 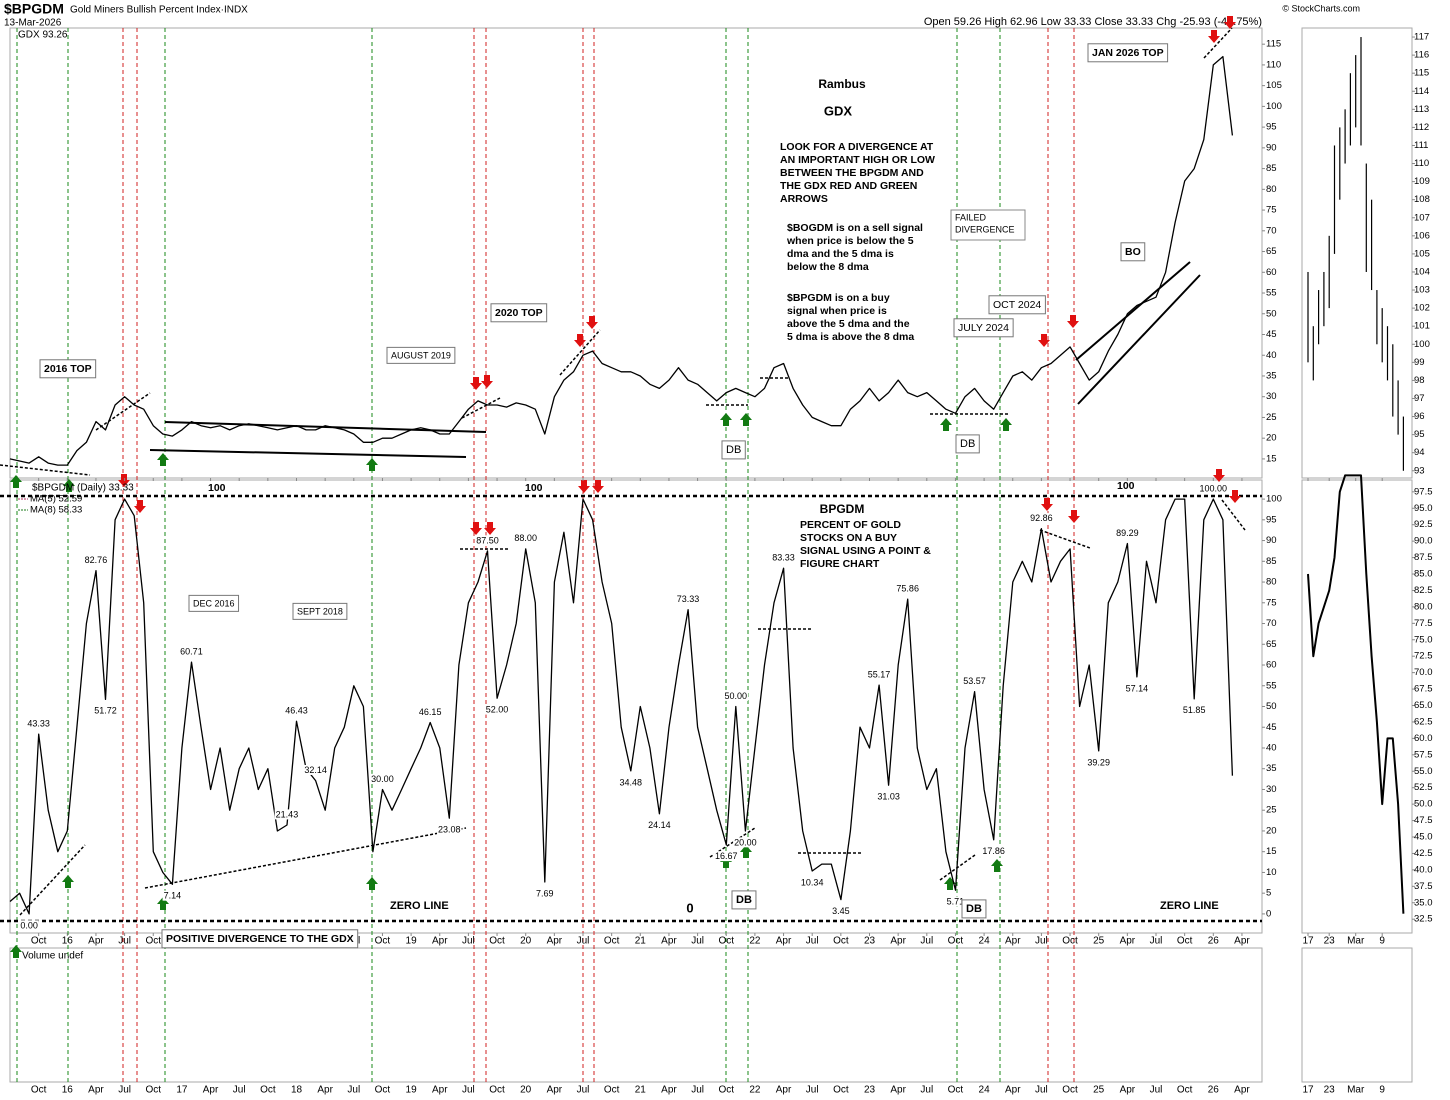 I want to click on y-tick-label: 101, so click(x=1422, y=326).